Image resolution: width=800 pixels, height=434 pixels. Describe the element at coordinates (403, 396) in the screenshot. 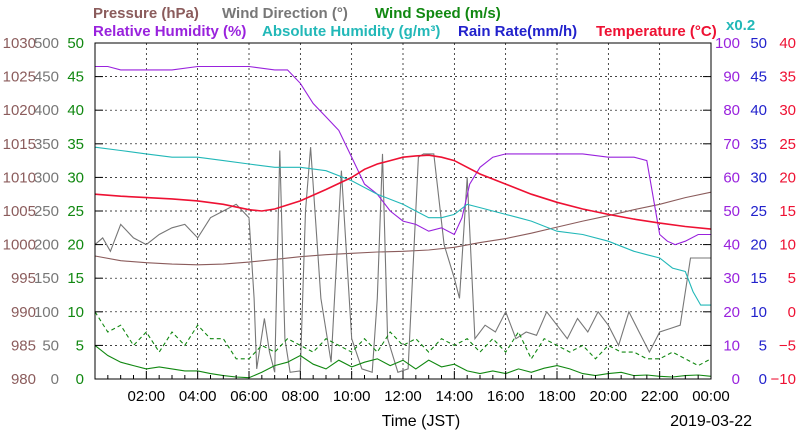

I see `x-tick-label: 12:00` at that location.